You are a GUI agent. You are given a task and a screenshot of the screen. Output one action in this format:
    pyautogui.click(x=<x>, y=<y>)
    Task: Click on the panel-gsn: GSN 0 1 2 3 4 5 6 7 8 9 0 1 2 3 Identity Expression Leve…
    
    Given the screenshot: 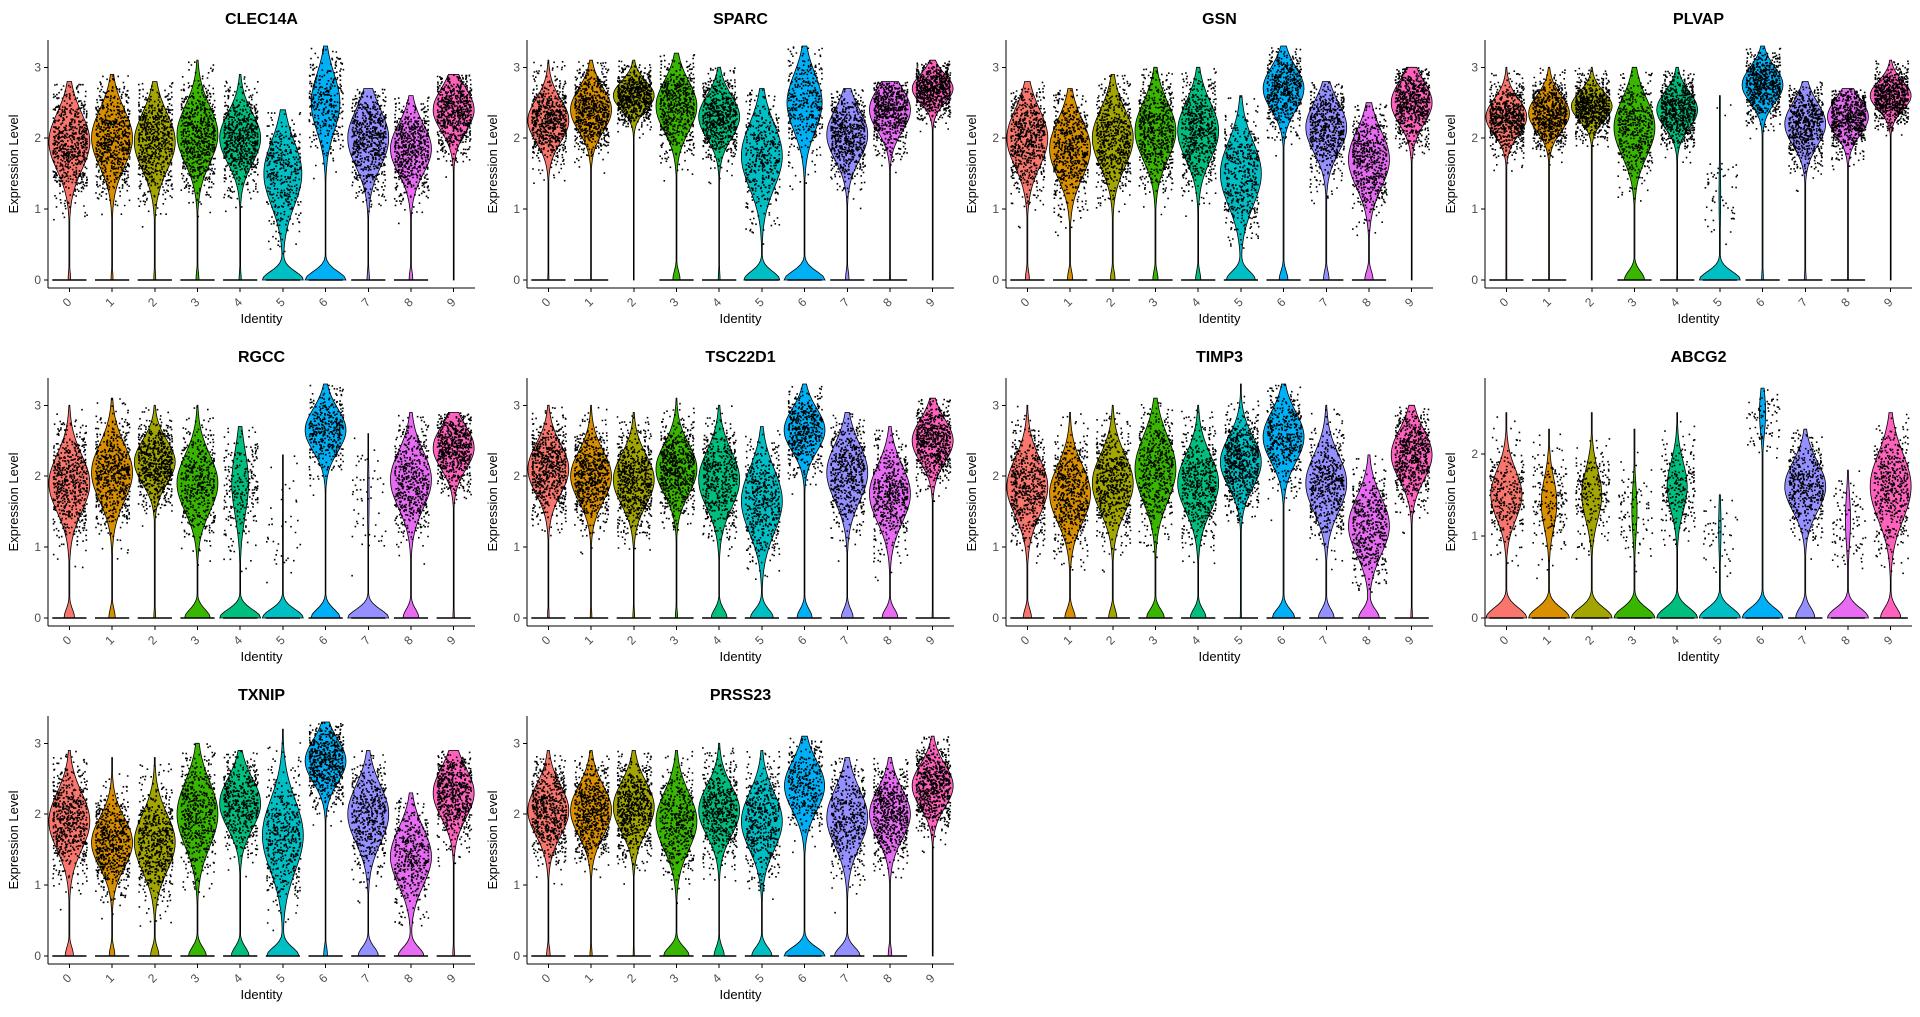 What is the action you would take?
    pyautogui.click(x=1198, y=168)
    